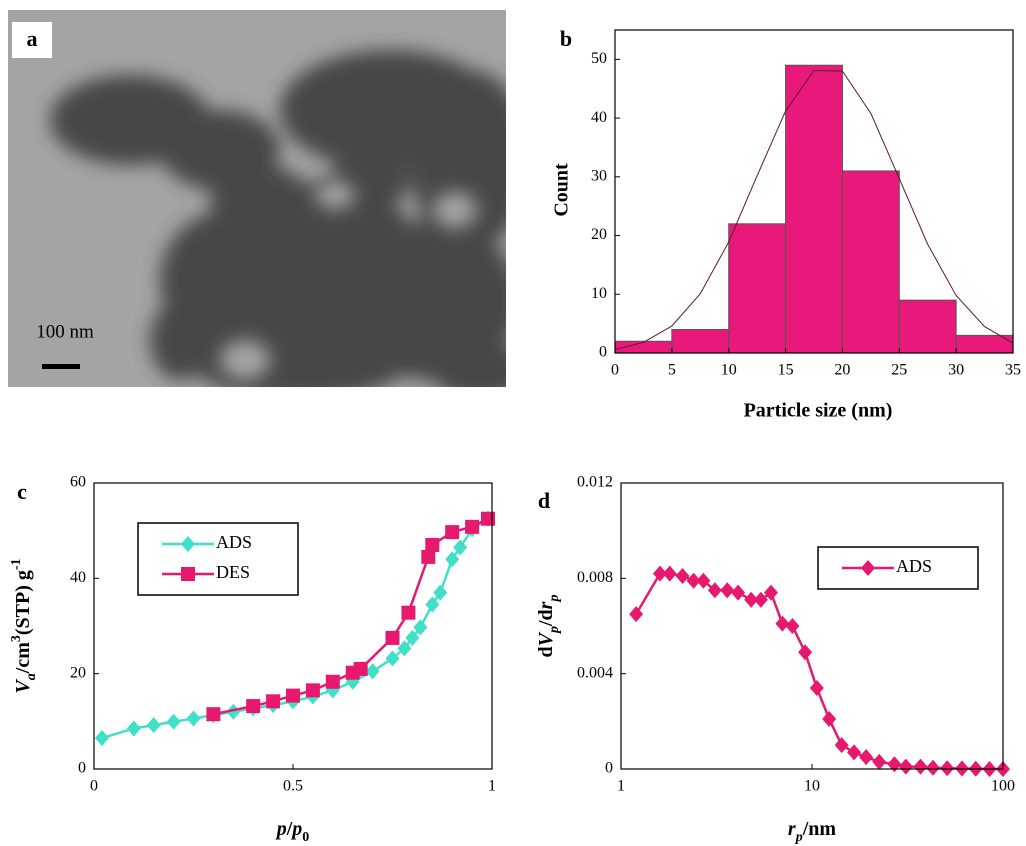 This screenshot has width=1026, height=846. Describe the element at coordinates (23, 658) in the screenshot. I see `label-part: /cm` at that location.